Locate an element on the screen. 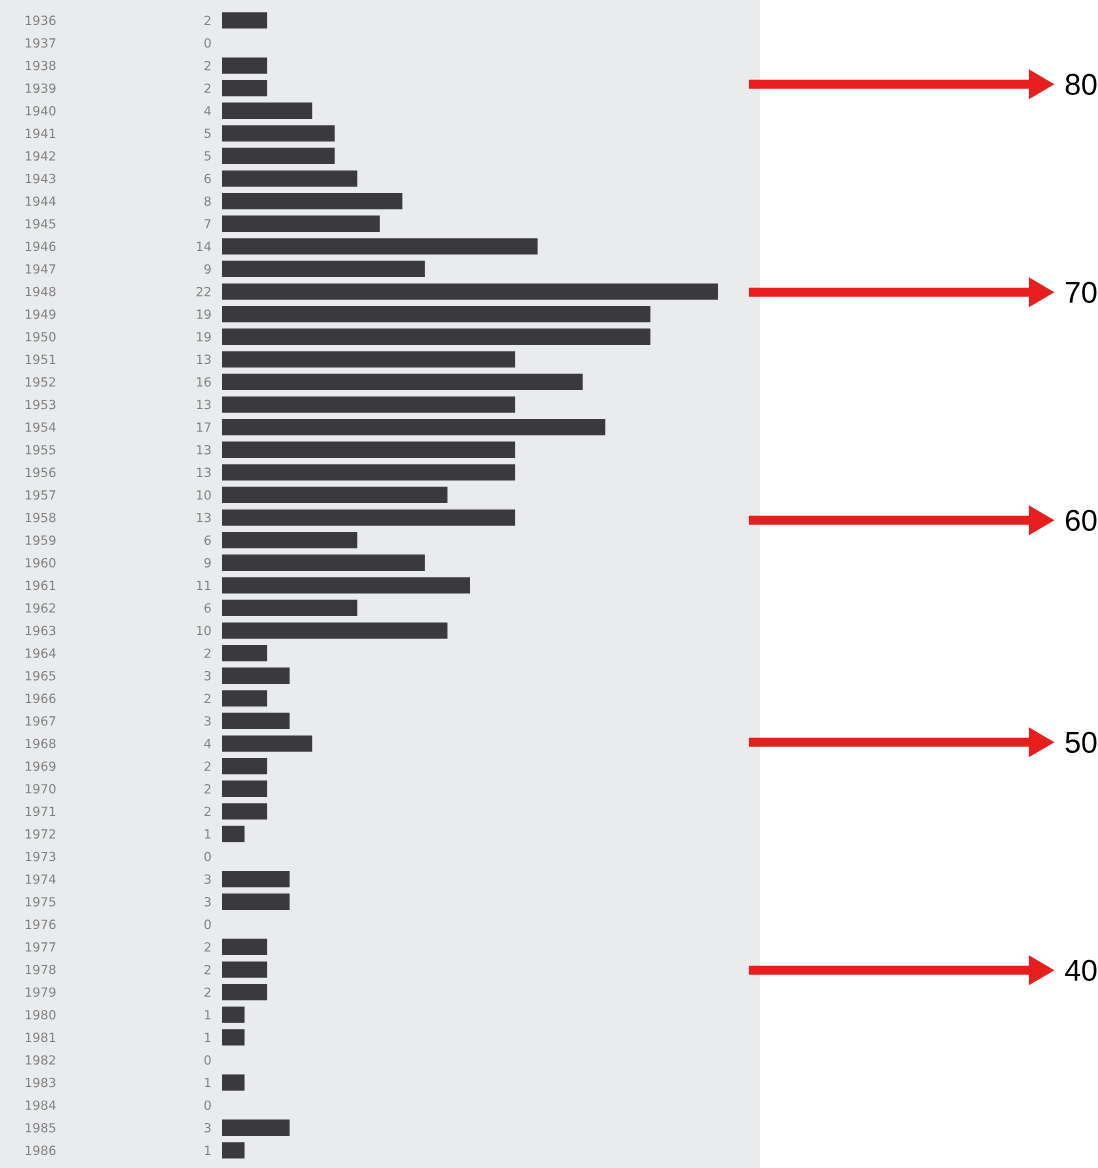  text: 60 is located at coordinates (1081, 520).